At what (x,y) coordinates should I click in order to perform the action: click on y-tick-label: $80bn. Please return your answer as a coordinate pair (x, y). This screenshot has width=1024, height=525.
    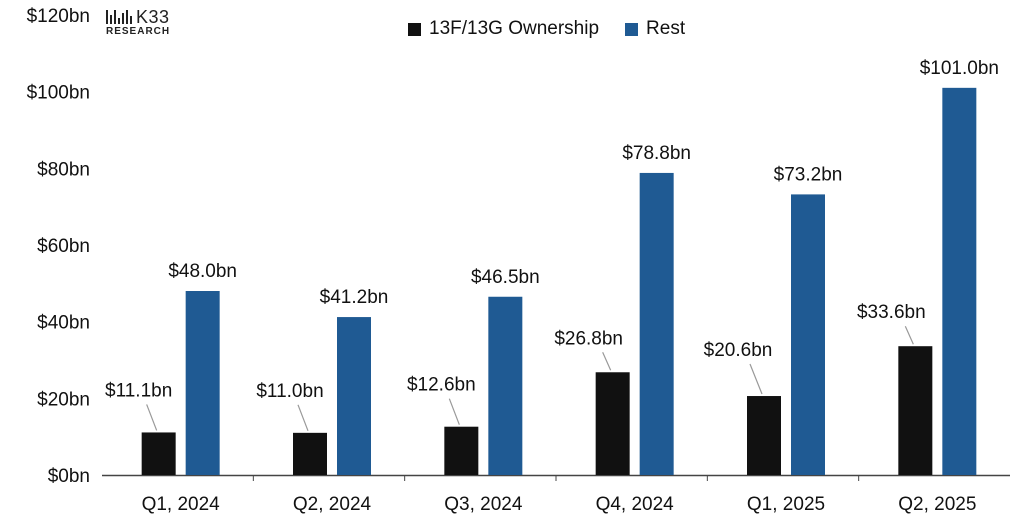
    Looking at the image, I should click on (63, 169).